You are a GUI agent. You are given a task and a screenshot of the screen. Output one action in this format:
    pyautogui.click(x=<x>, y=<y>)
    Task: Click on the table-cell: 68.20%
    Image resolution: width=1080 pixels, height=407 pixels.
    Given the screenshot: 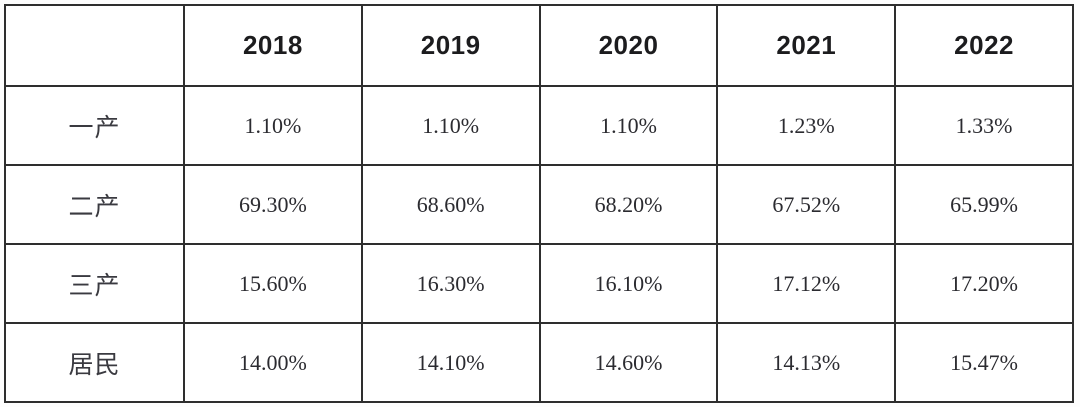 What is the action you would take?
    pyautogui.click(x=628, y=204)
    